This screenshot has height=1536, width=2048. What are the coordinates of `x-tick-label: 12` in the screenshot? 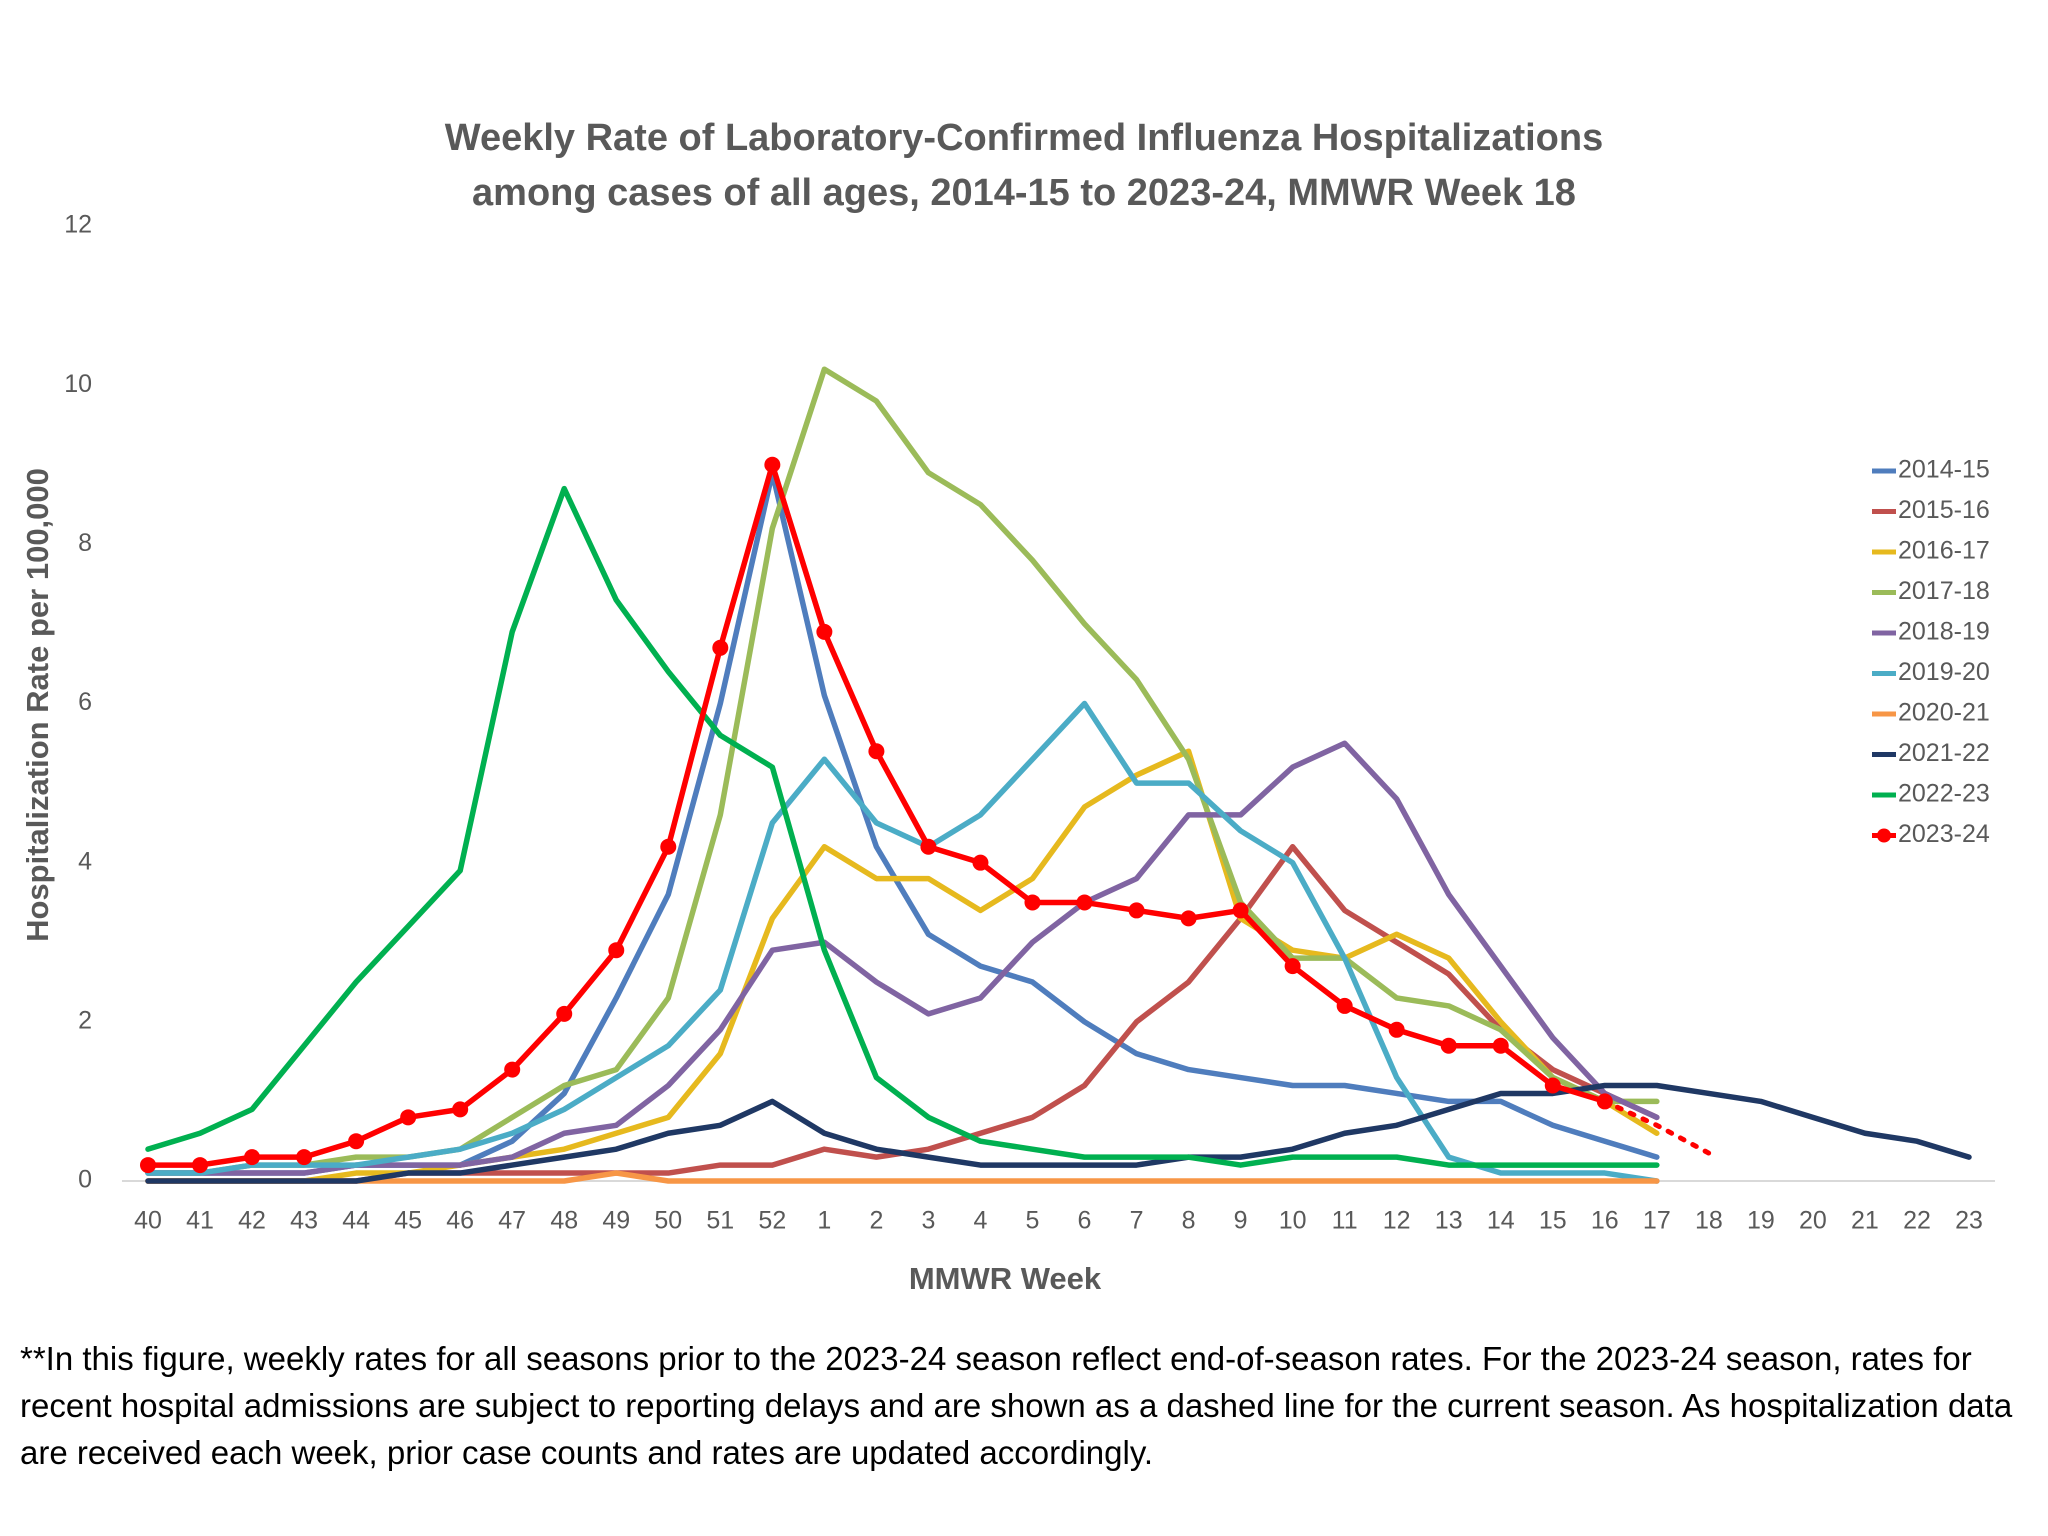 It's located at (1397, 1221).